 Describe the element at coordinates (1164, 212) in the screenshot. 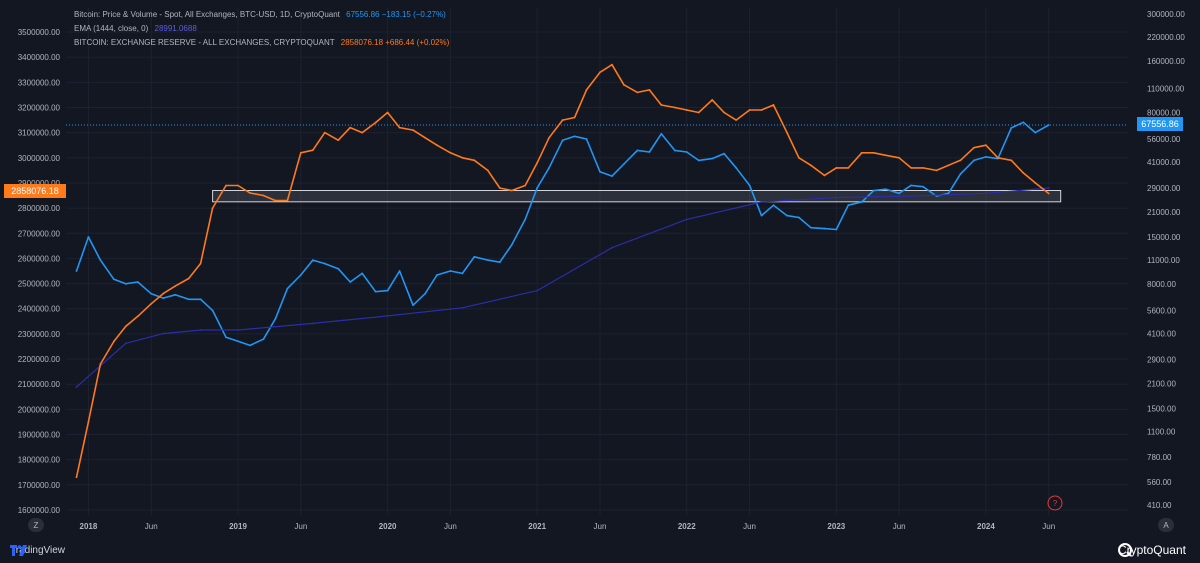

I see `right-axis-tick-label: 21000.00` at that location.